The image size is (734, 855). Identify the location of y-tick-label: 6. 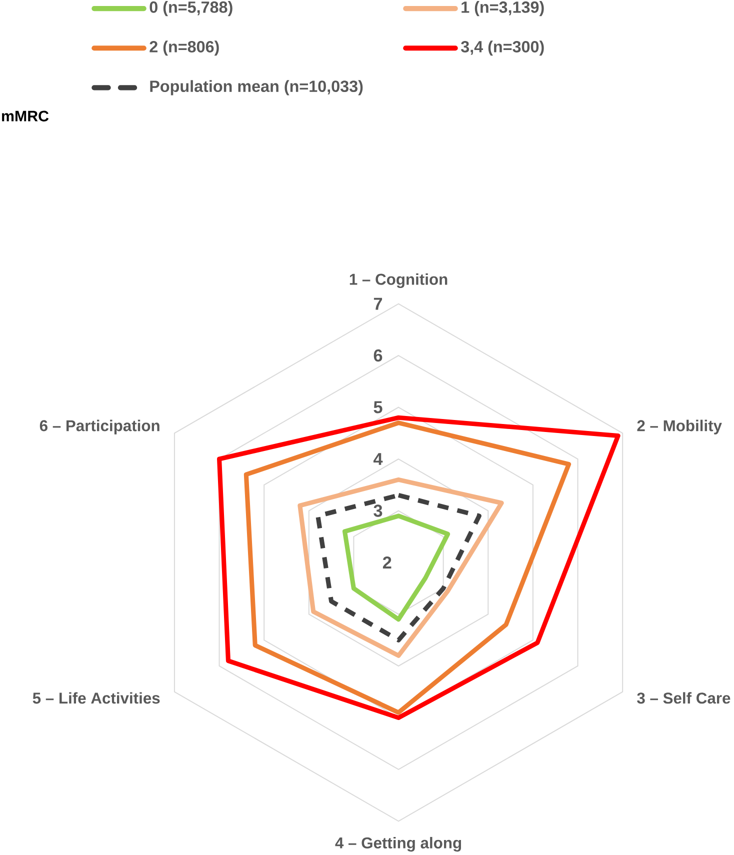
(378, 355).